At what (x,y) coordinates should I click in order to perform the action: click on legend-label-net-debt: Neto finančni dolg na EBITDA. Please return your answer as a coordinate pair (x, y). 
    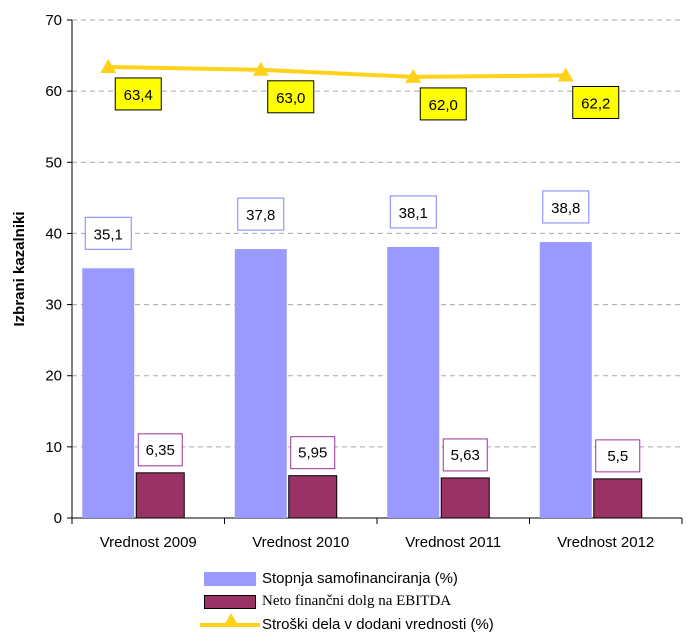
    Looking at the image, I should click on (357, 601).